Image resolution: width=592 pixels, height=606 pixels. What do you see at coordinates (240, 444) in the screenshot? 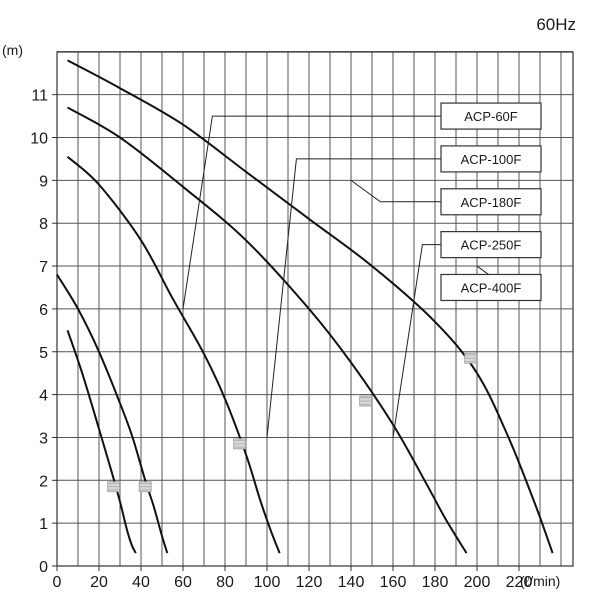
I see `series-marker-acp-180f` at bounding box center [240, 444].